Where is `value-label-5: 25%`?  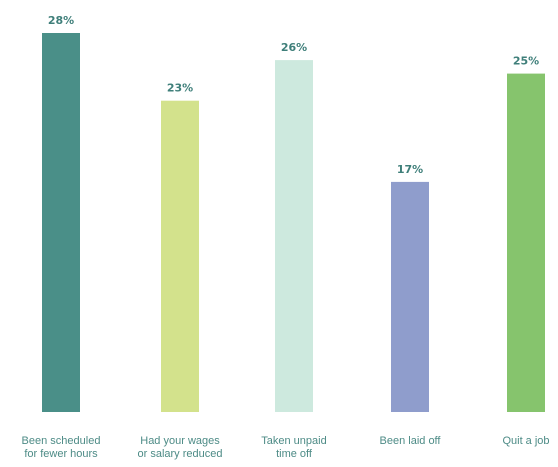 value-label-5: 25% is located at coordinates (526, 61).